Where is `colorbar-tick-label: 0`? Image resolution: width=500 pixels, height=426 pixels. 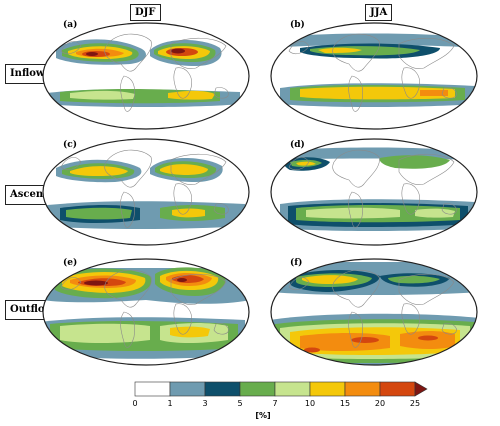 colorbar-tick-label: 0 is located at coordinates (135, 403).